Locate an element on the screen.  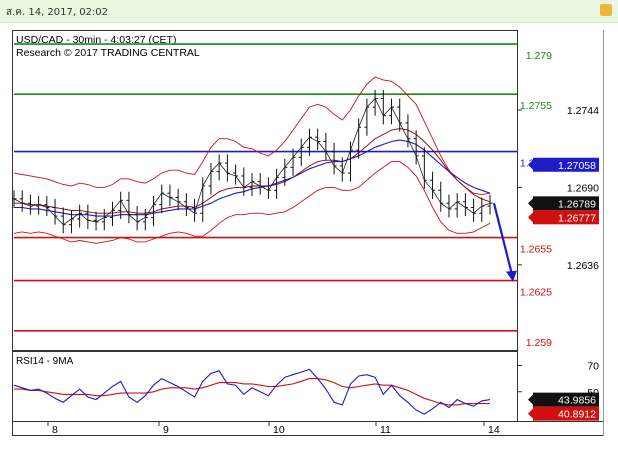
projection-arrow-shaft is located at coordinates (503, 238).